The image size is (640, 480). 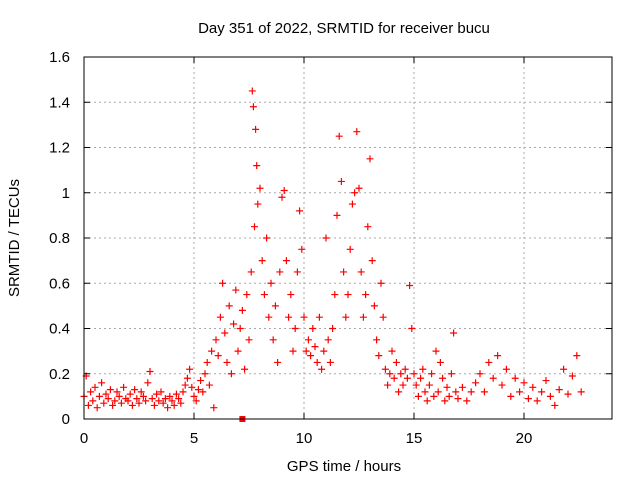 I want to click on y-tick-label: 0.2, so click(x=59, y=374).